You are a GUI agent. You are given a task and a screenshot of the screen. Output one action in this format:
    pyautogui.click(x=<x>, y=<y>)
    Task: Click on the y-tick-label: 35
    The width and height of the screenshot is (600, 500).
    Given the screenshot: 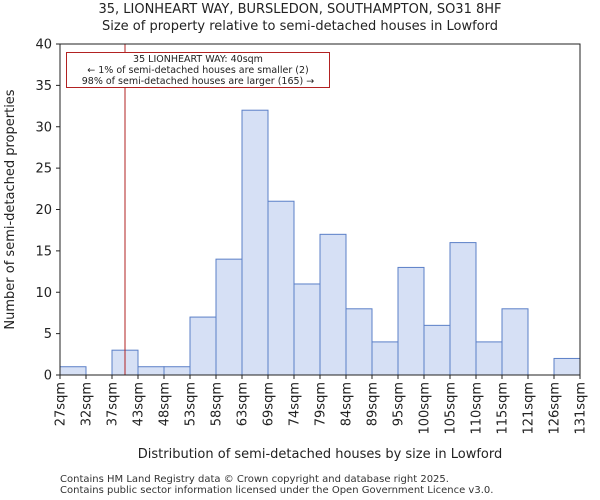 What is the action you would take?
    pyautogui.click(x=43, y=86)
    